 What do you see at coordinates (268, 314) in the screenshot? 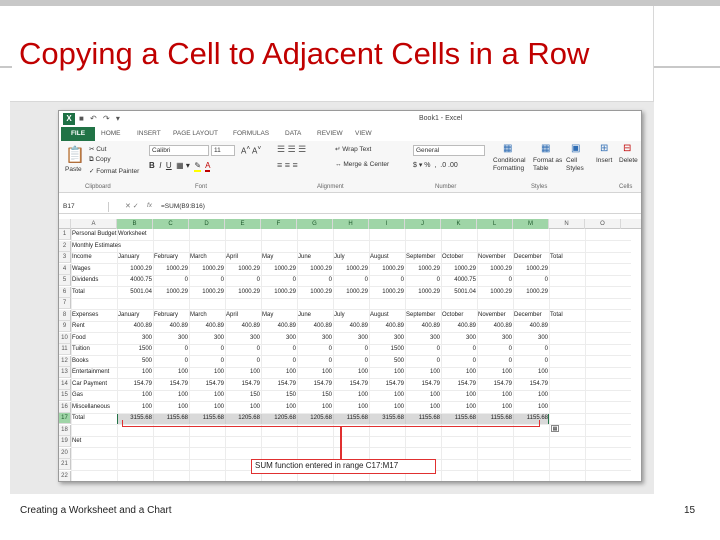
I see `cell-f8: May` at bounding box center [268, 314].